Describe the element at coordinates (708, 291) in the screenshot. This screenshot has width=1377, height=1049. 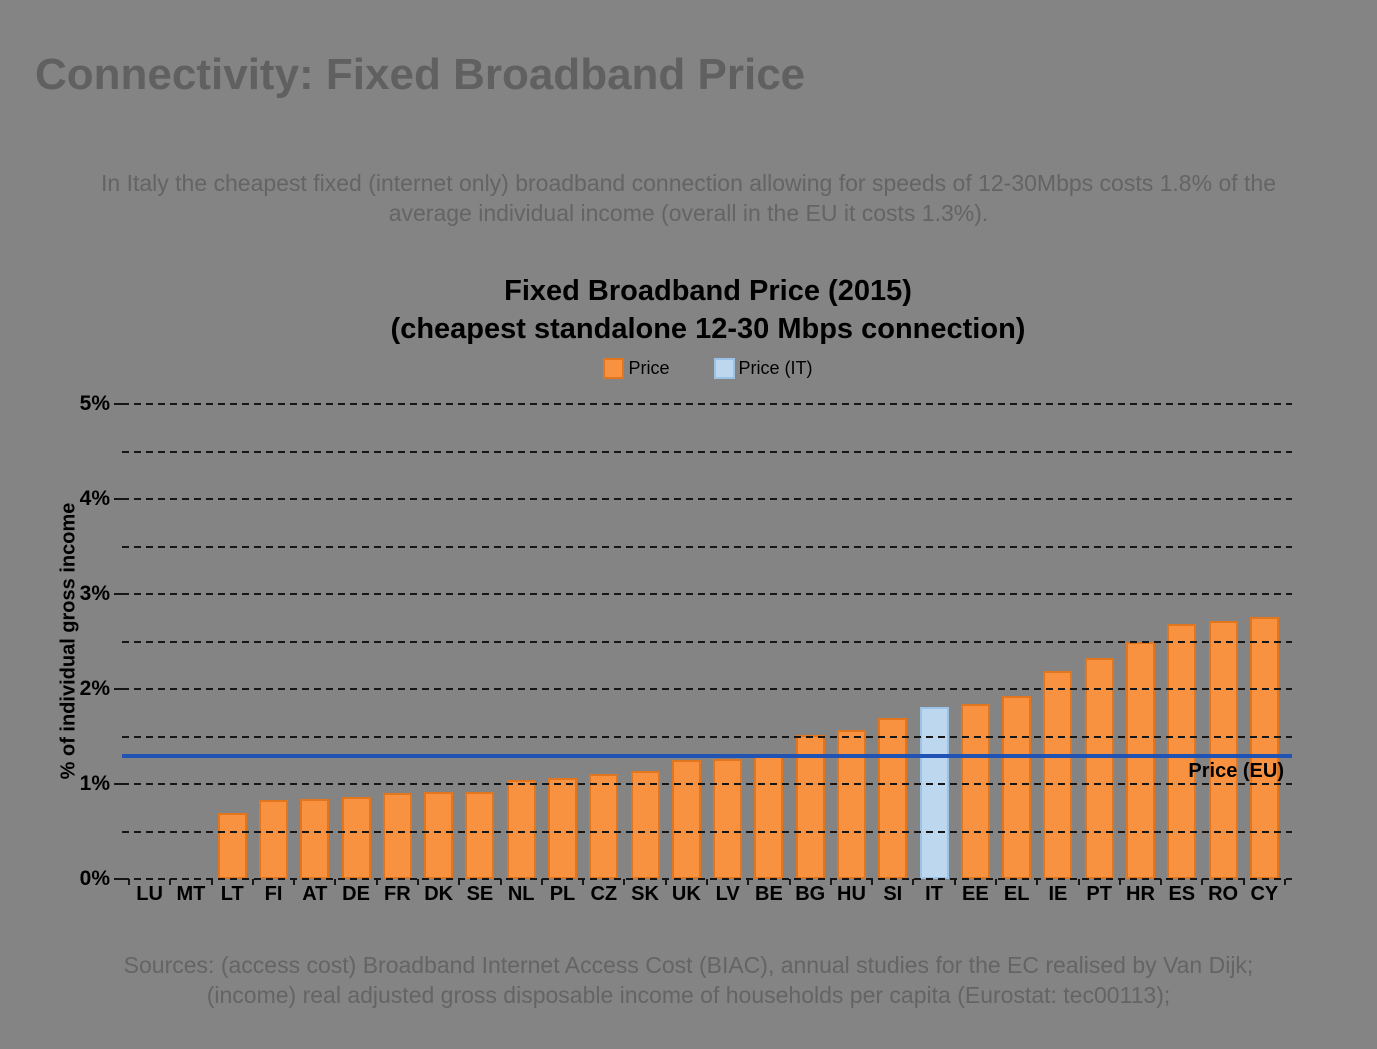
I see `chart-title: Fixed Broadband Price (2015)` at that location.